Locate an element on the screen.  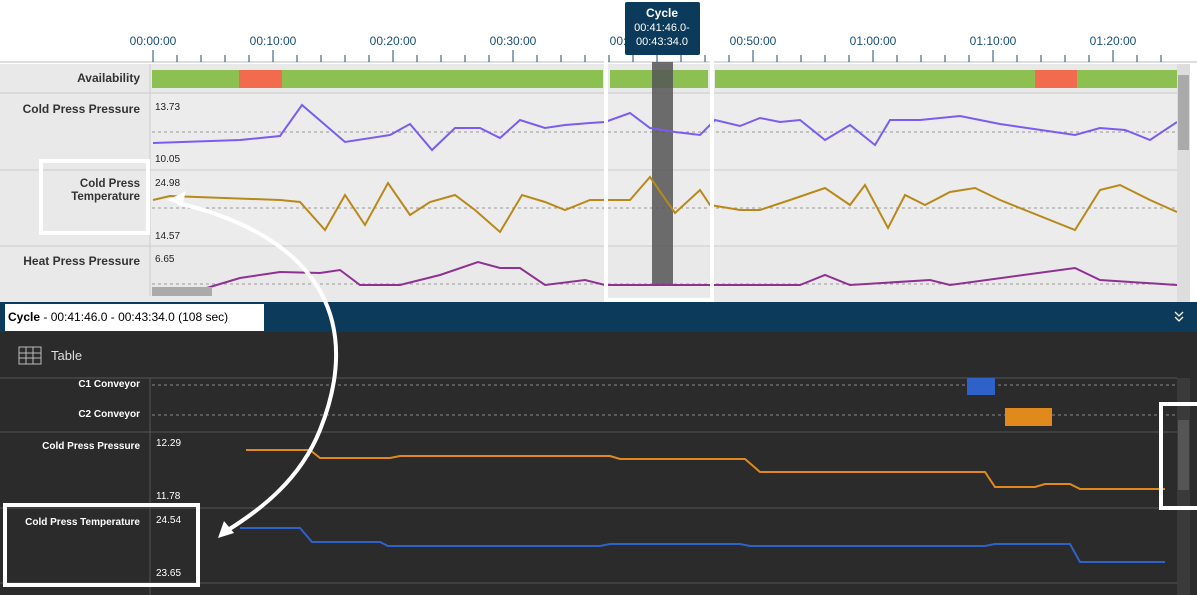
row-label: C1 Conveyor is located at coordinates (109, 384).